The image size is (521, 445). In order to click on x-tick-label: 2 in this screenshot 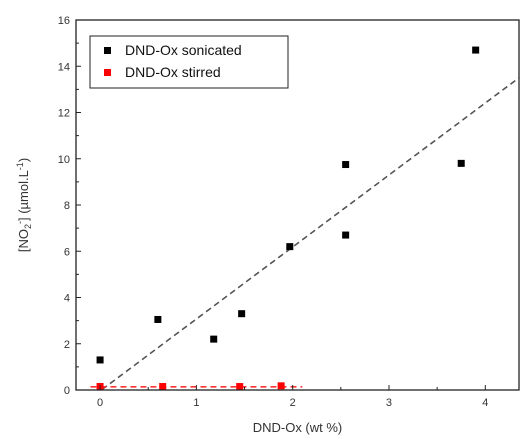, I will do `click(293, 403)`.